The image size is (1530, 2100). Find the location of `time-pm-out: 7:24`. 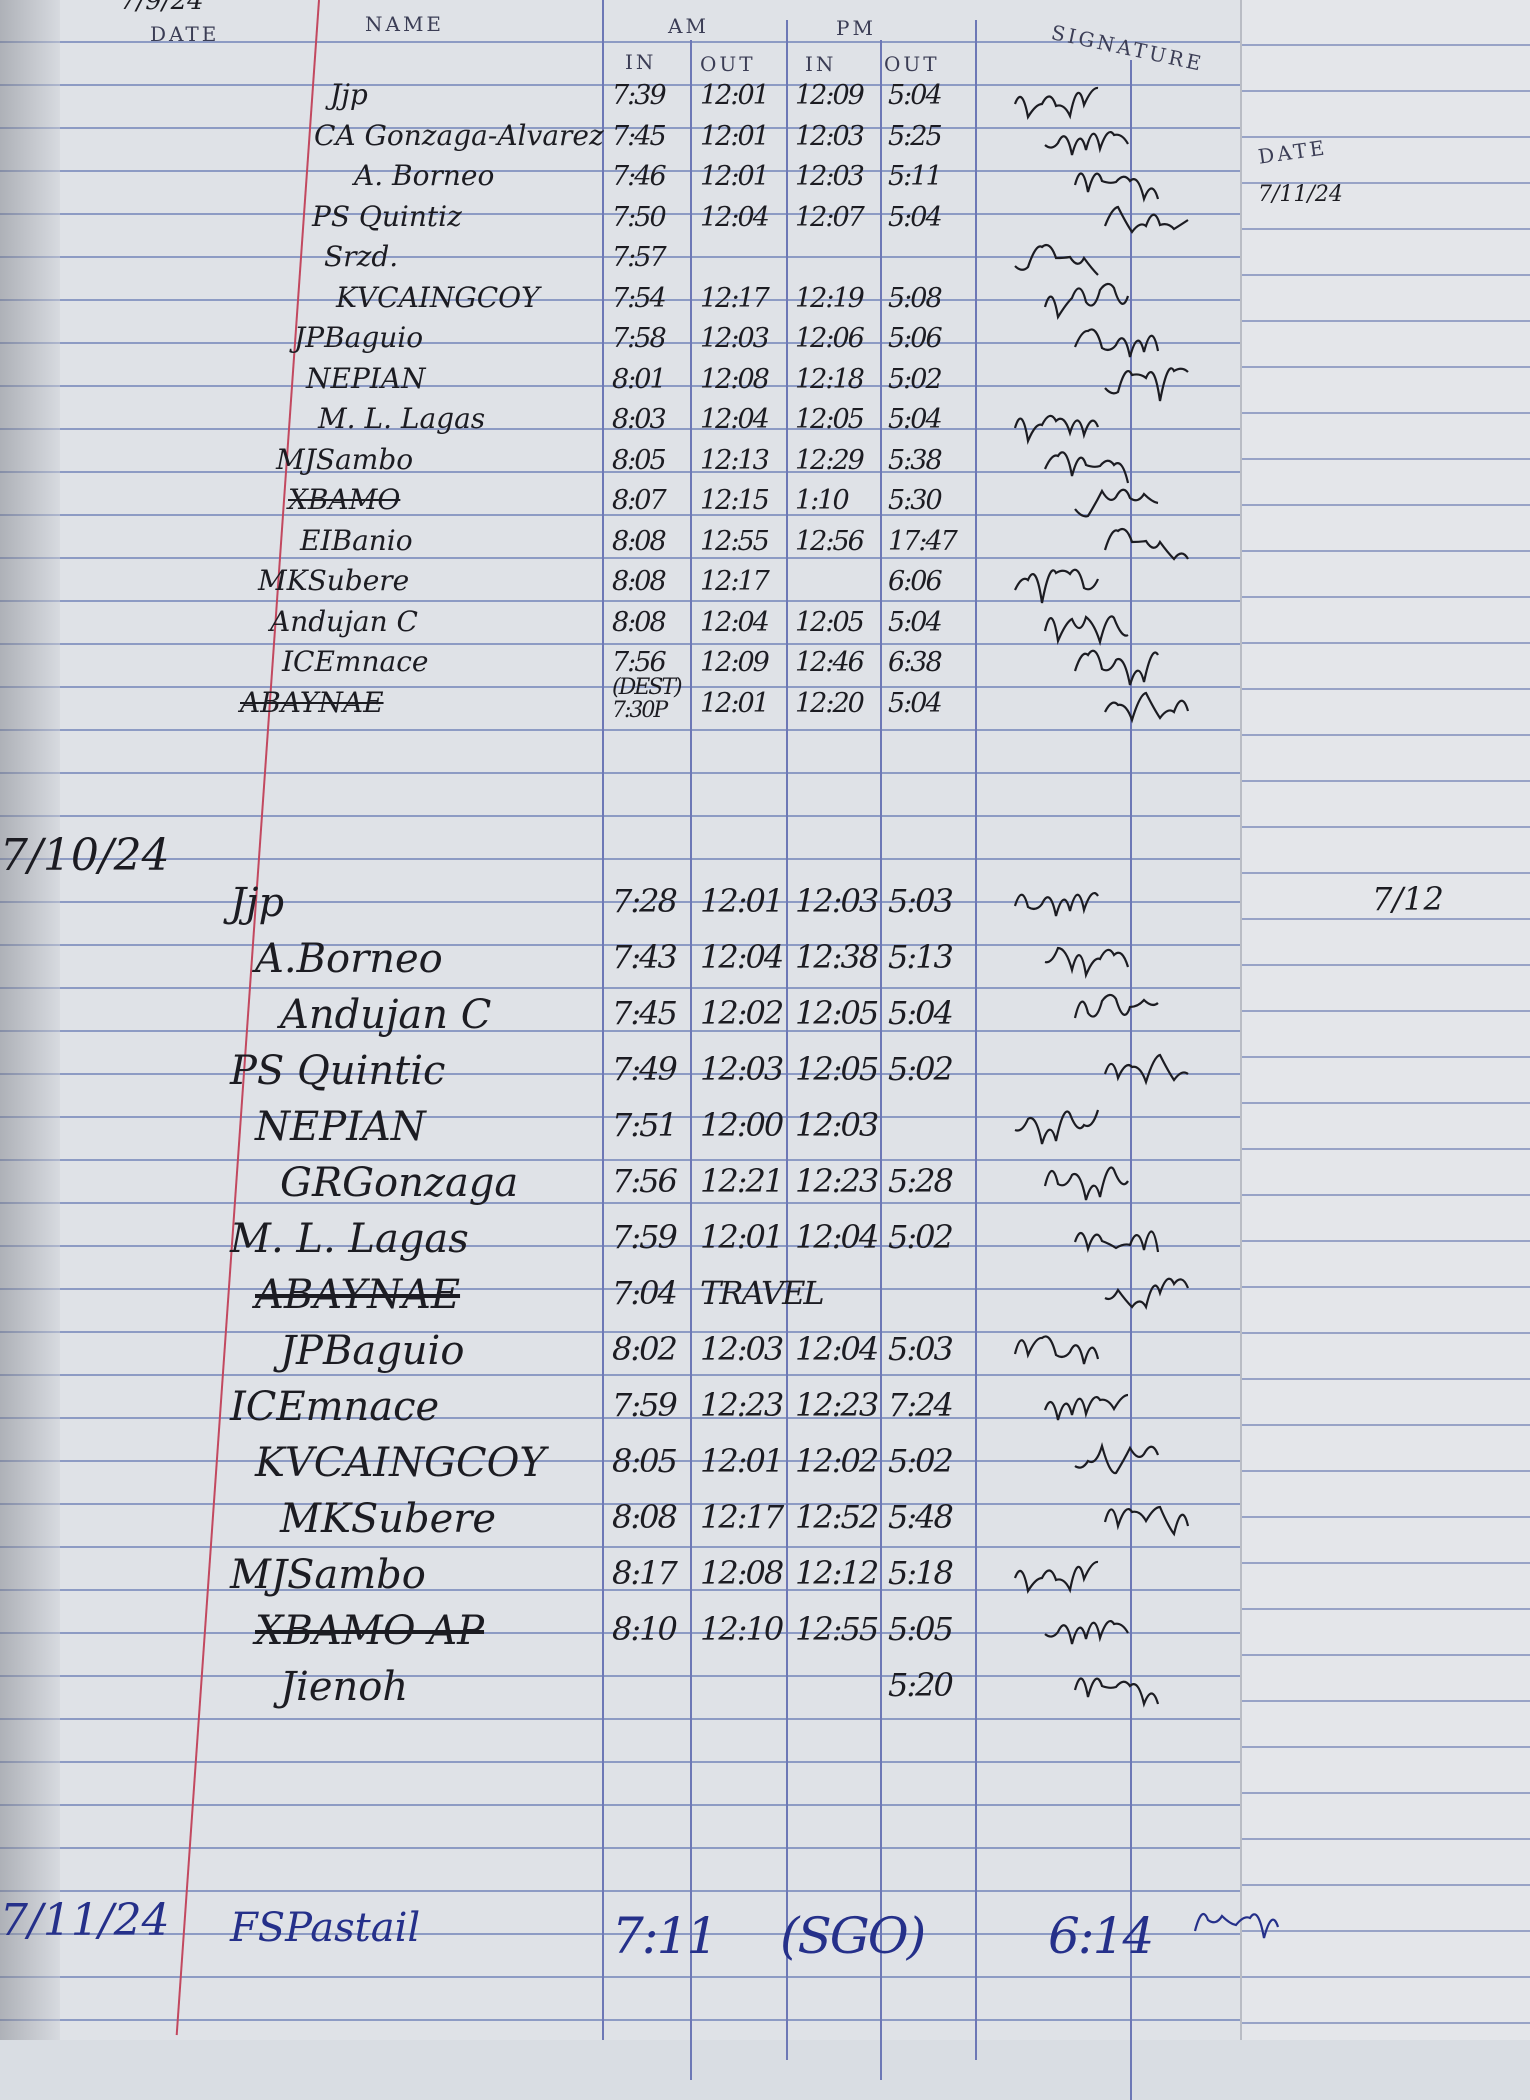

time-pm-out: 7:24 is located at coordinates (921, 1405).